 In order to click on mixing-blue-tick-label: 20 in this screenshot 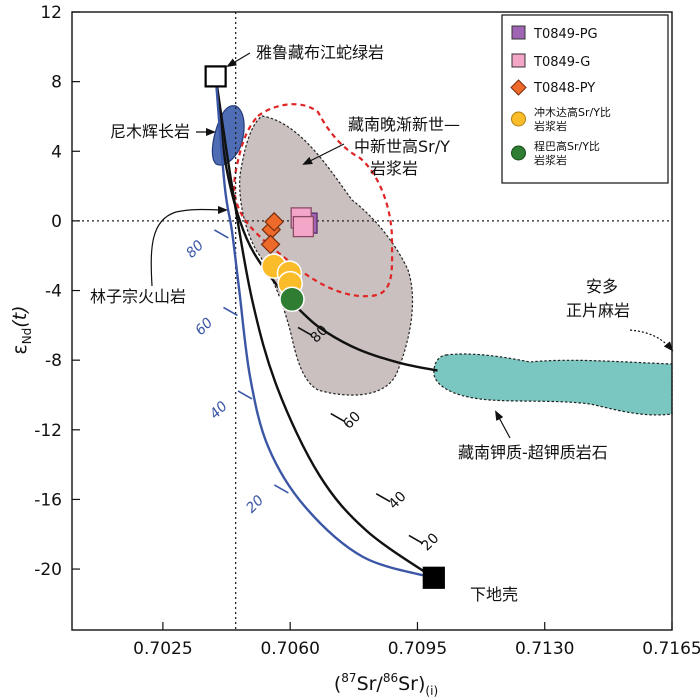, I will do `click(255, 504)`.